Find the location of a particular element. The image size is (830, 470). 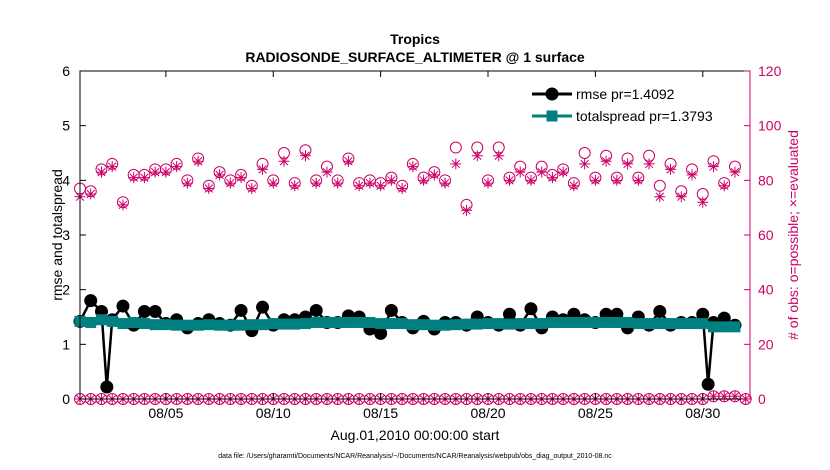

y-tick-label: 3 is located at coordinates (66, 235).